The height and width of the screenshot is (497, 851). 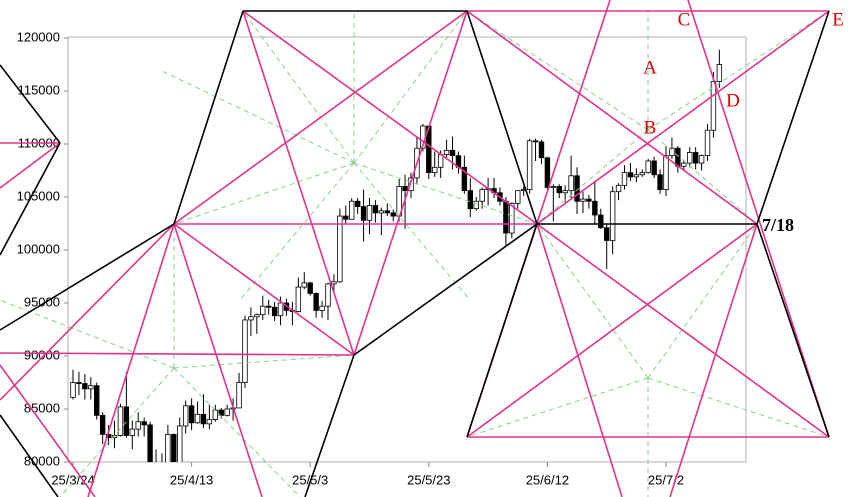 I want to click on x-tick-label: 25/5/23, so click(x=428, y=479).